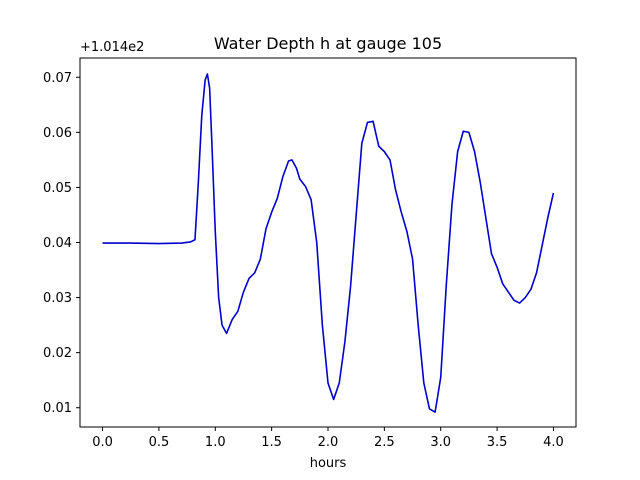  Describe the element at coordinates (328, 43) in the screenshot. I see `chart-title: Water Depth h at gauge 105` at that location.